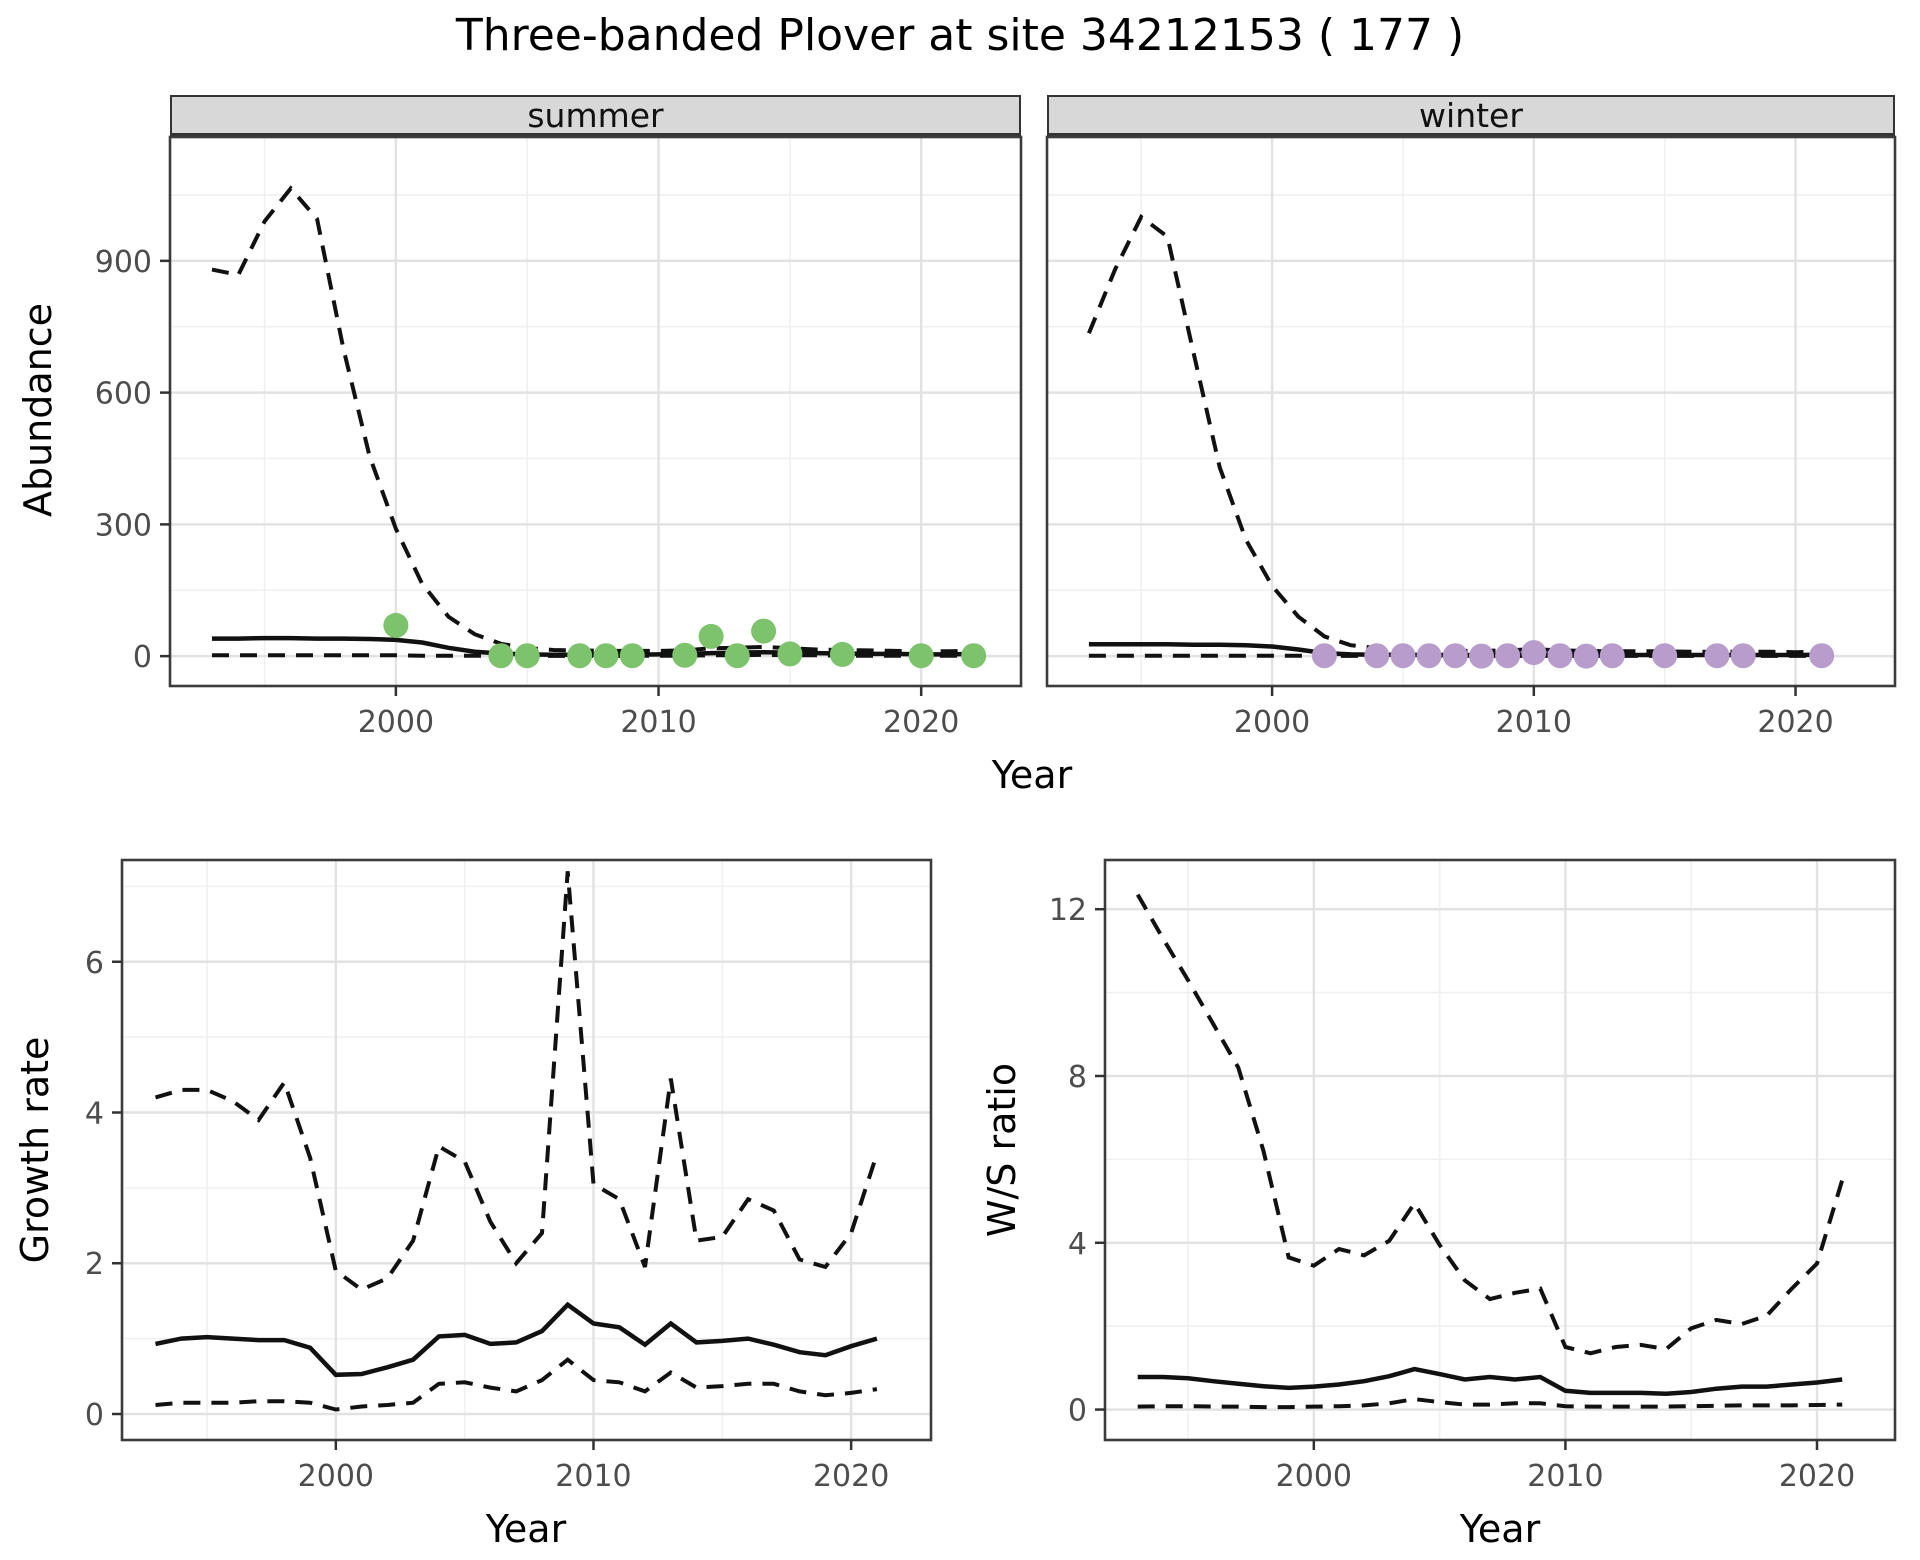 This screenshot has height=1560, width=1920. What do you see at coordinates (123, 394) in the screenshot?
I see `y-tick-label: 600` at bounding box center [123, 394].